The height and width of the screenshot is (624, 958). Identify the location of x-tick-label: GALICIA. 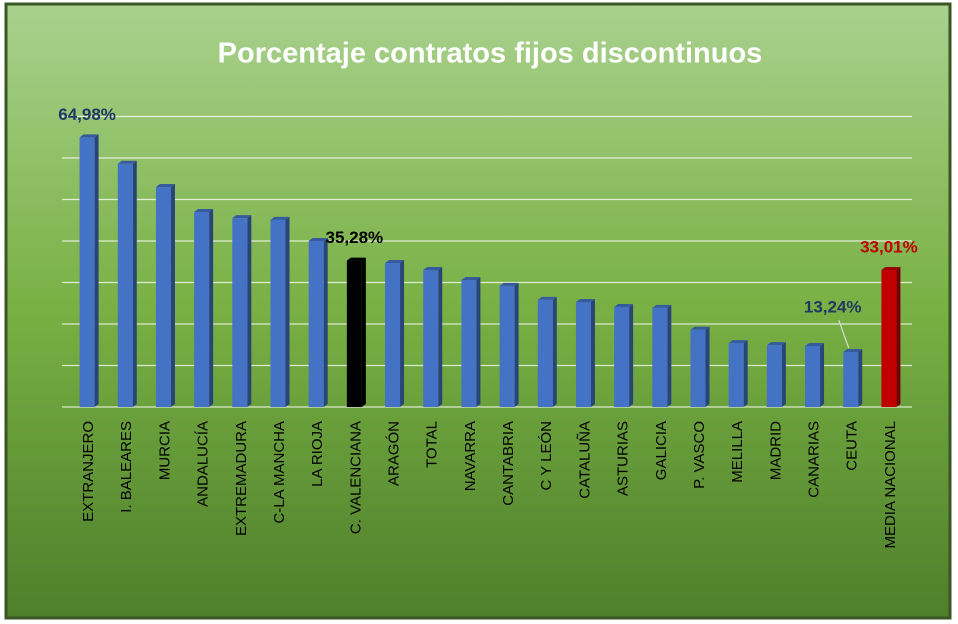
(661, 450).